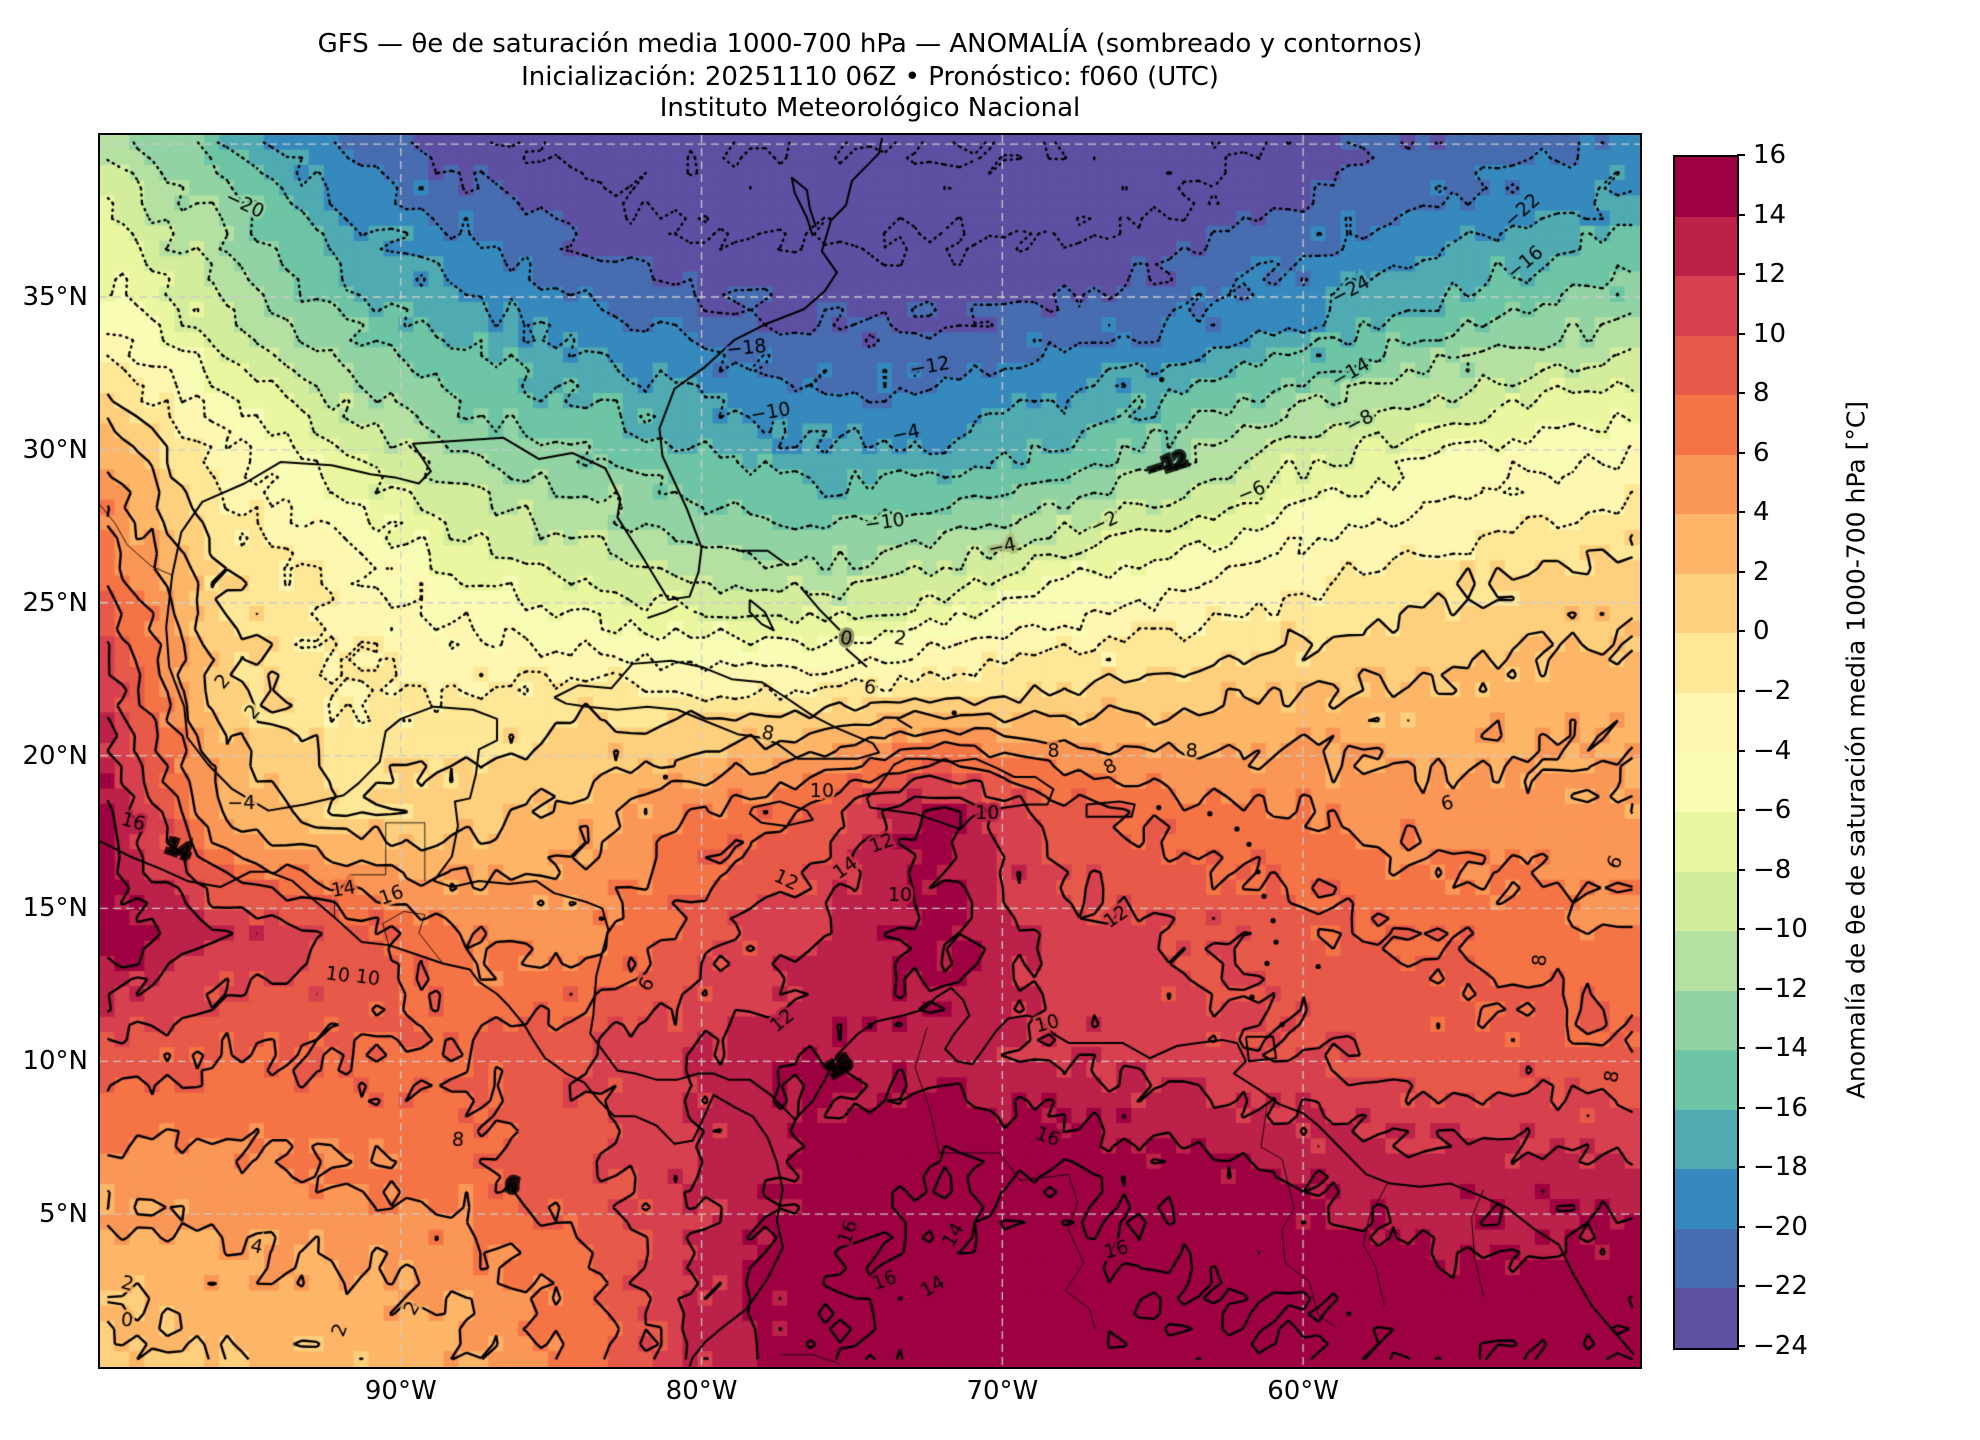 The width and height of the screenshot is (1980, 1440). Describe the element at coordinates (1780, 1226) in the screenshot. I see `colorbar-tick-label: −20` at that location.